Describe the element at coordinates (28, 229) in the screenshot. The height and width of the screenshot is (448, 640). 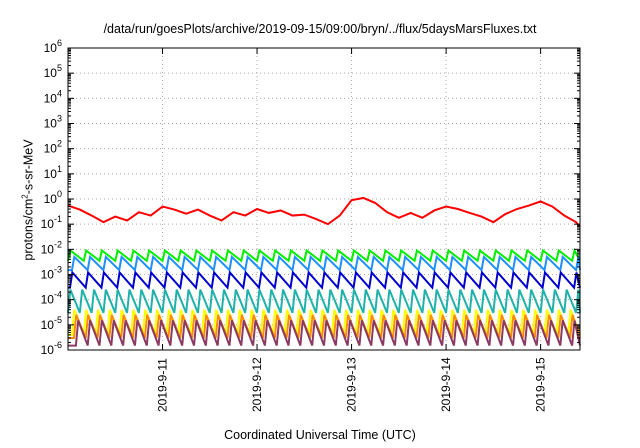
I see `y-axis-label-prefix: protons/cm` at that location.